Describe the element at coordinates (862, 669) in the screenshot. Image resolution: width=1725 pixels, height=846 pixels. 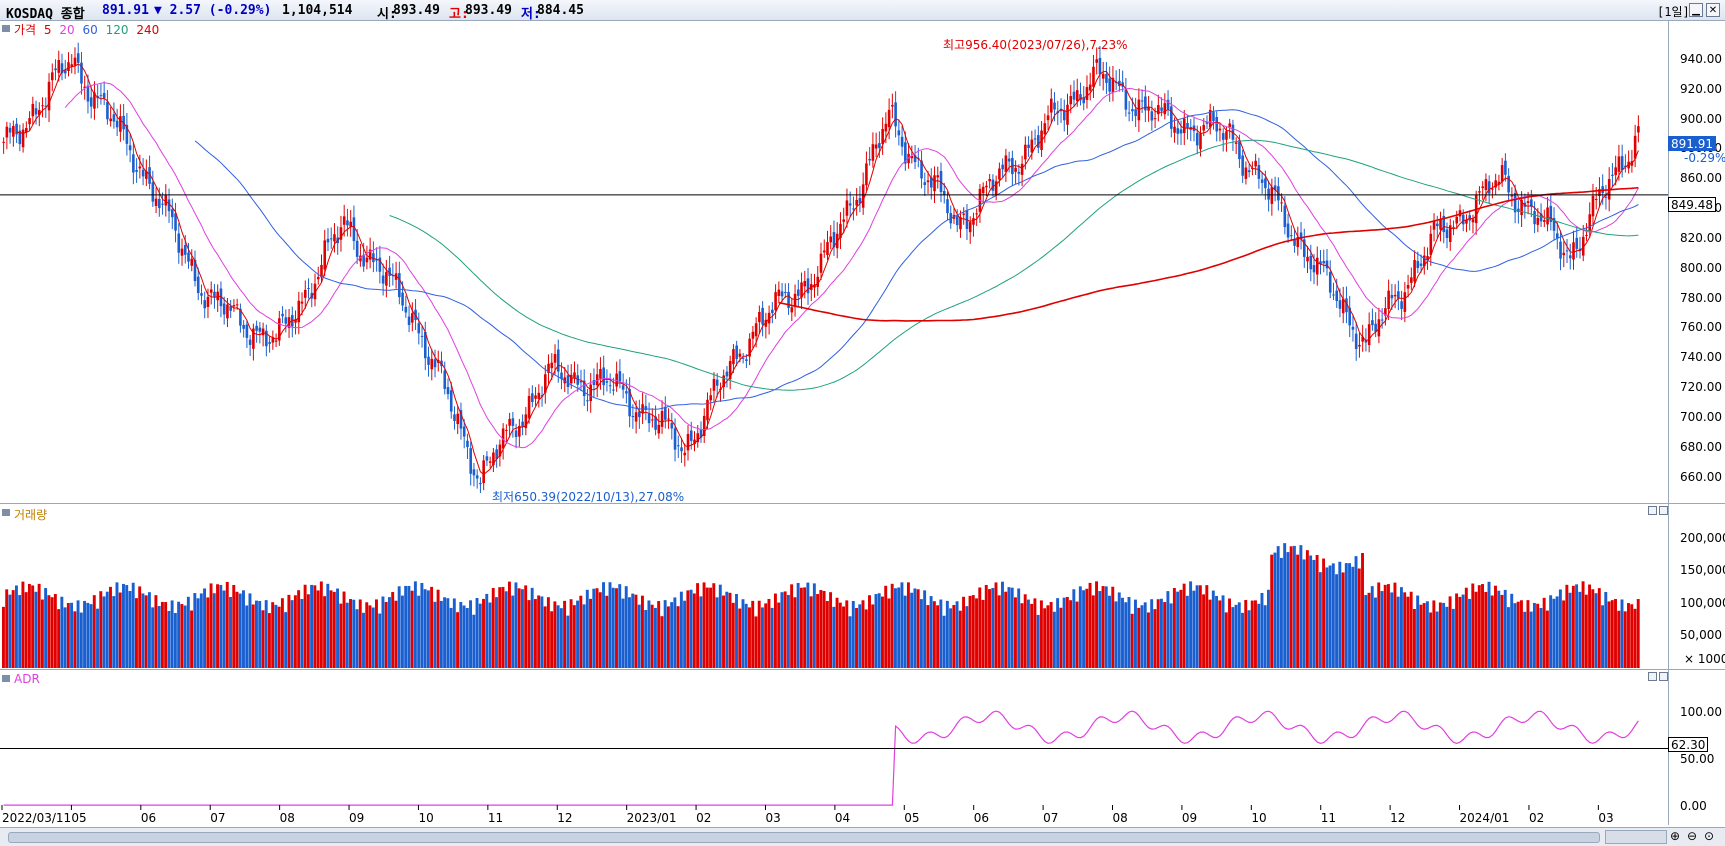
I see `pane-divider-volume-adr` at that location.